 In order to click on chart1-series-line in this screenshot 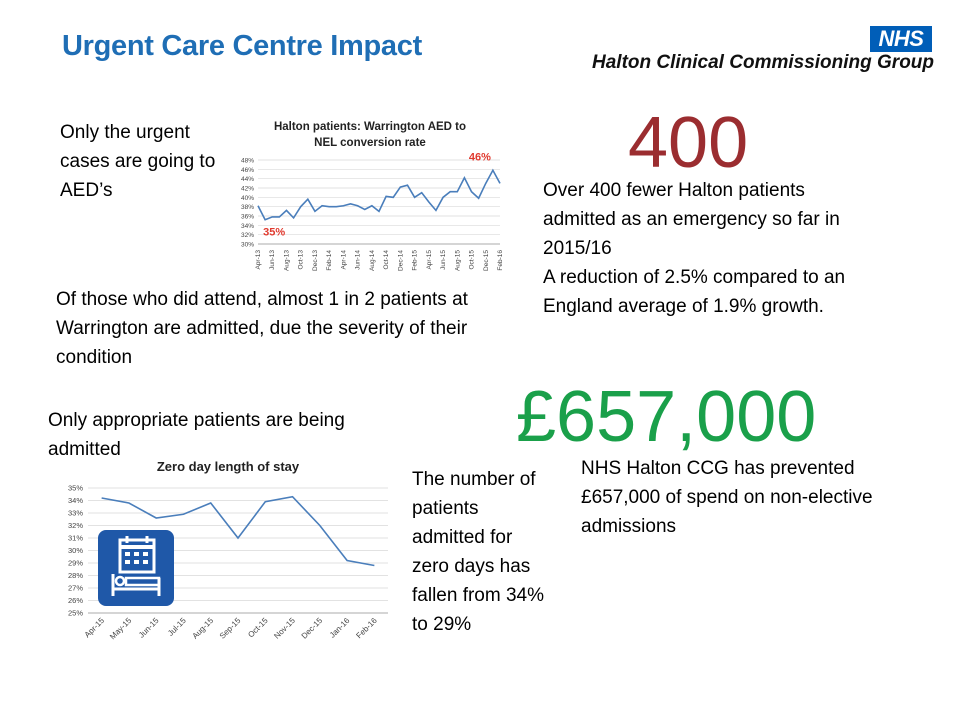, I will do `click(379, 194)`.